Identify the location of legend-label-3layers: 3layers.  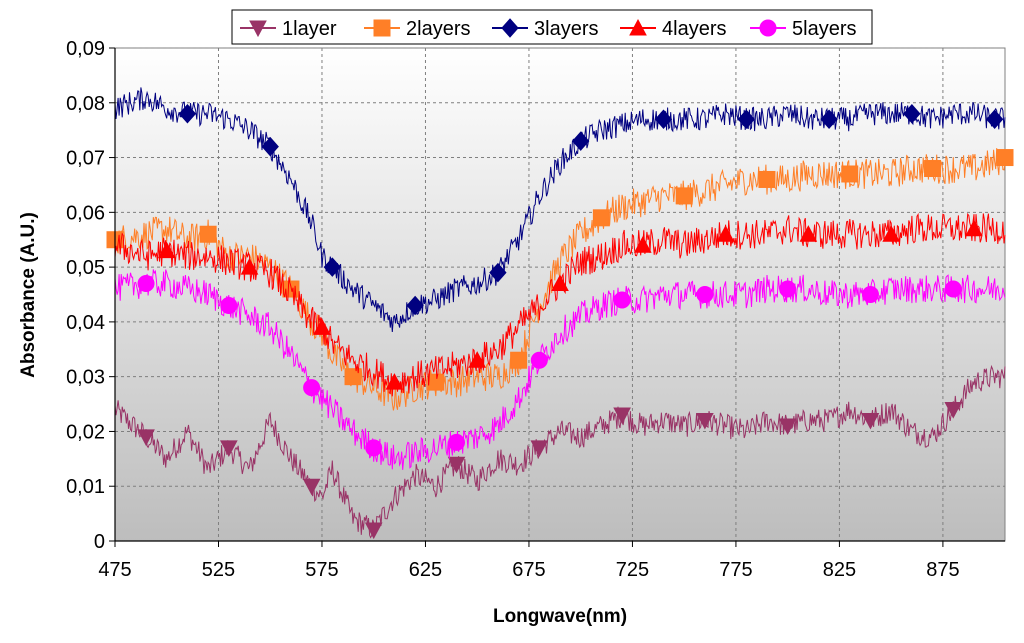
(566, 29).